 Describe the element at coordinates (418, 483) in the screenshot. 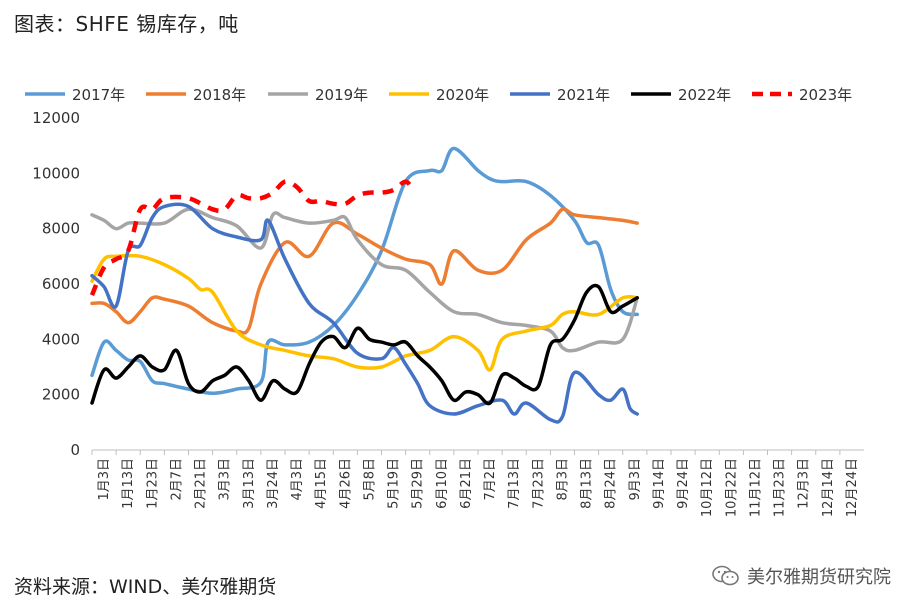

I see `x-tick-label: 5月29日` at that location.